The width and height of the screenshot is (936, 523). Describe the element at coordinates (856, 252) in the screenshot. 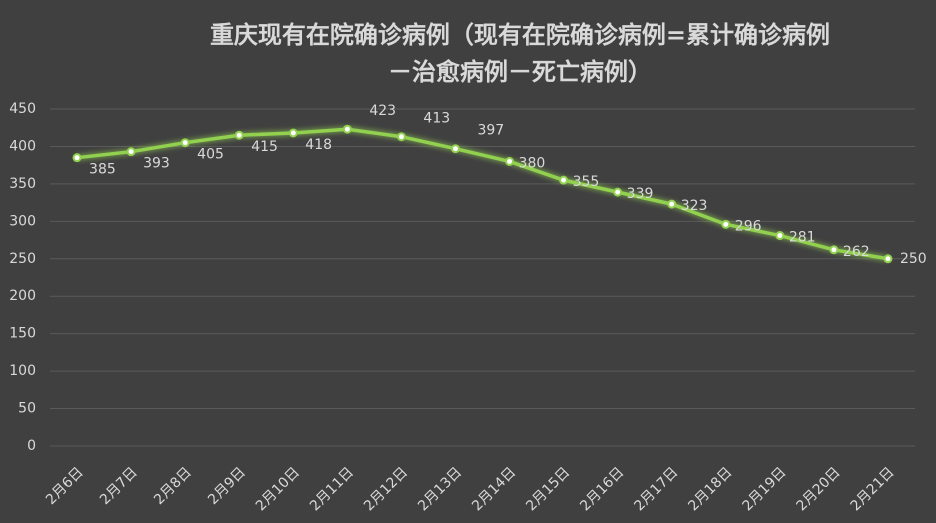

I see `data-label: 262` at that location.